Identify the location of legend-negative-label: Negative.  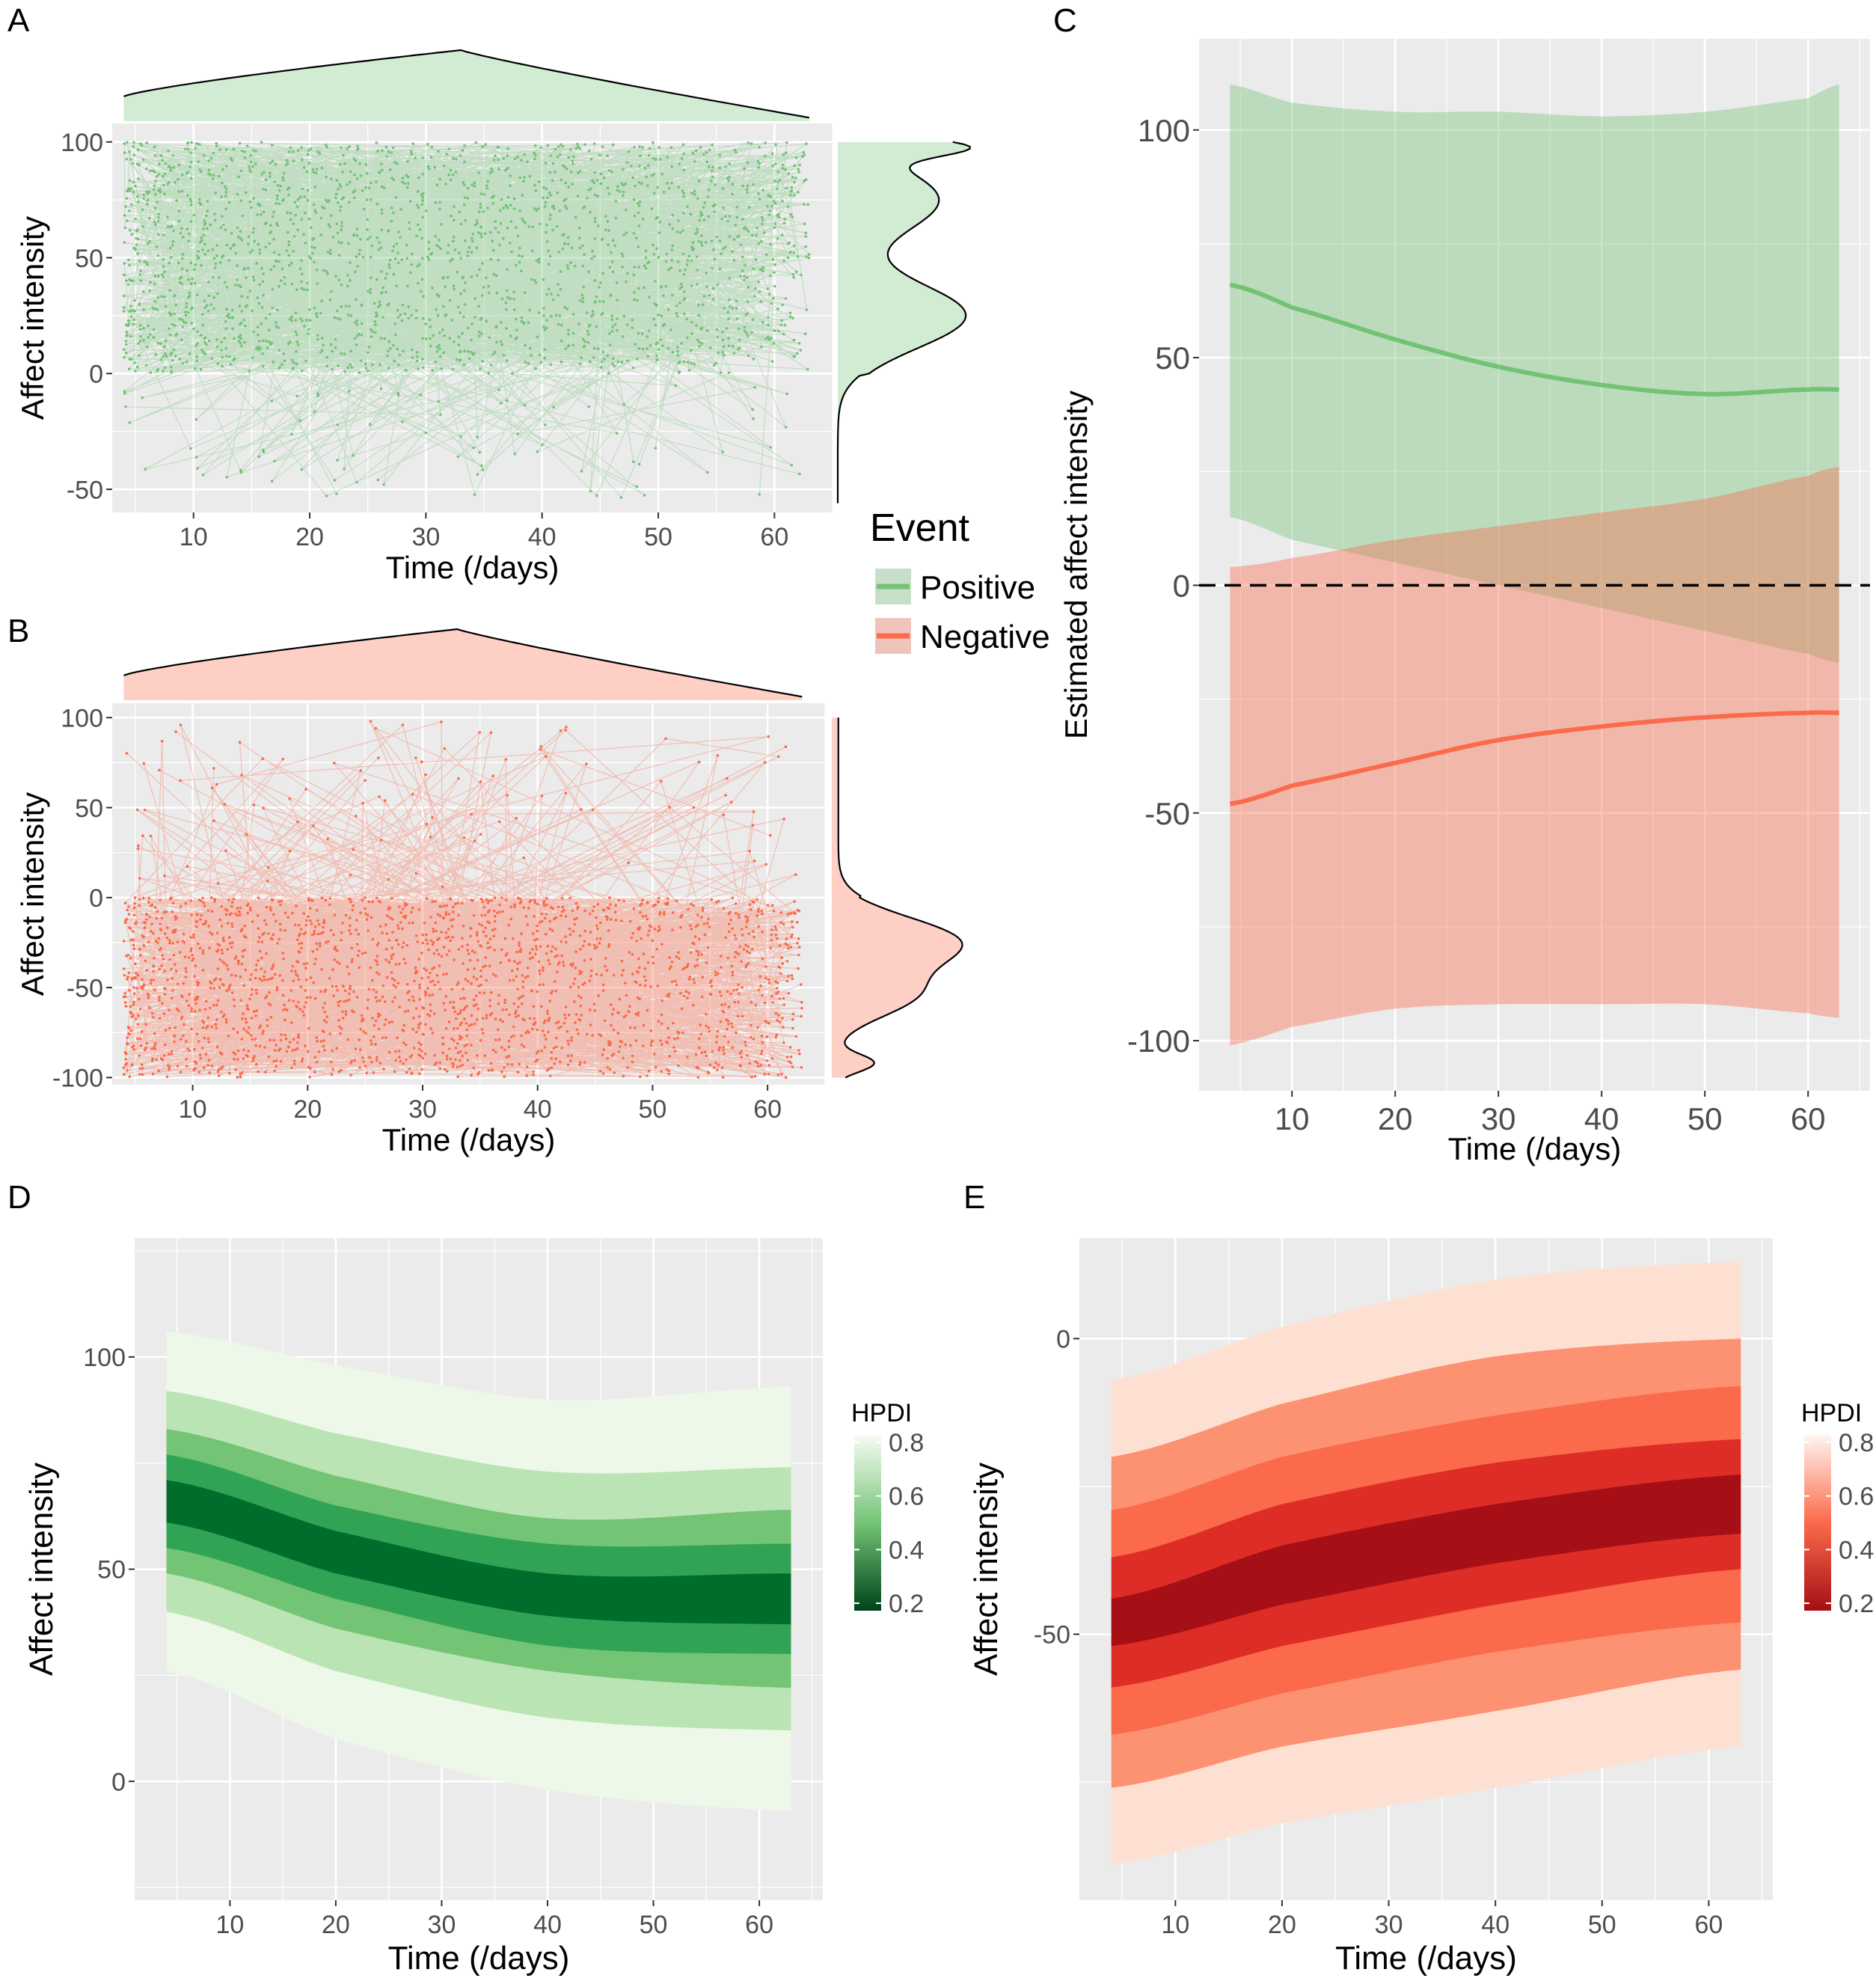
(985, 637).